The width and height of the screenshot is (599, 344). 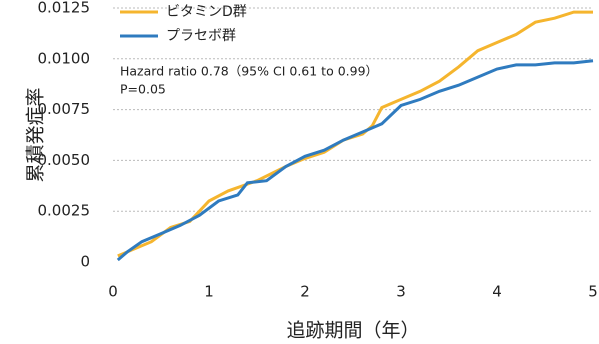 What do you see at coordinates (64, 160) in the screenshot?
I see `y-tick-label: 0.0050` at bounding box center [64, 160].